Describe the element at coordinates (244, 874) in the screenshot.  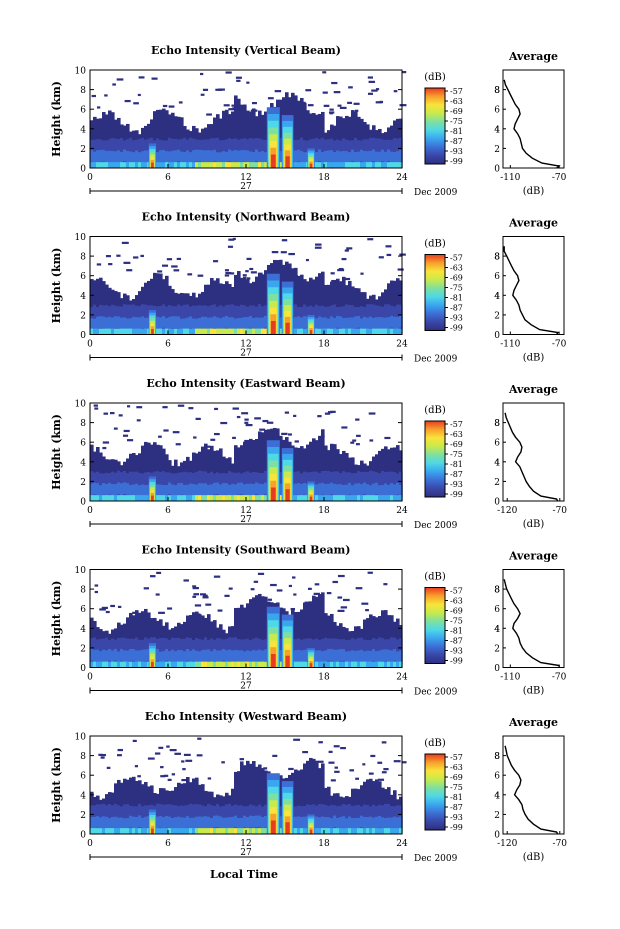
I see `x-axis-label: Local Time` at that location.